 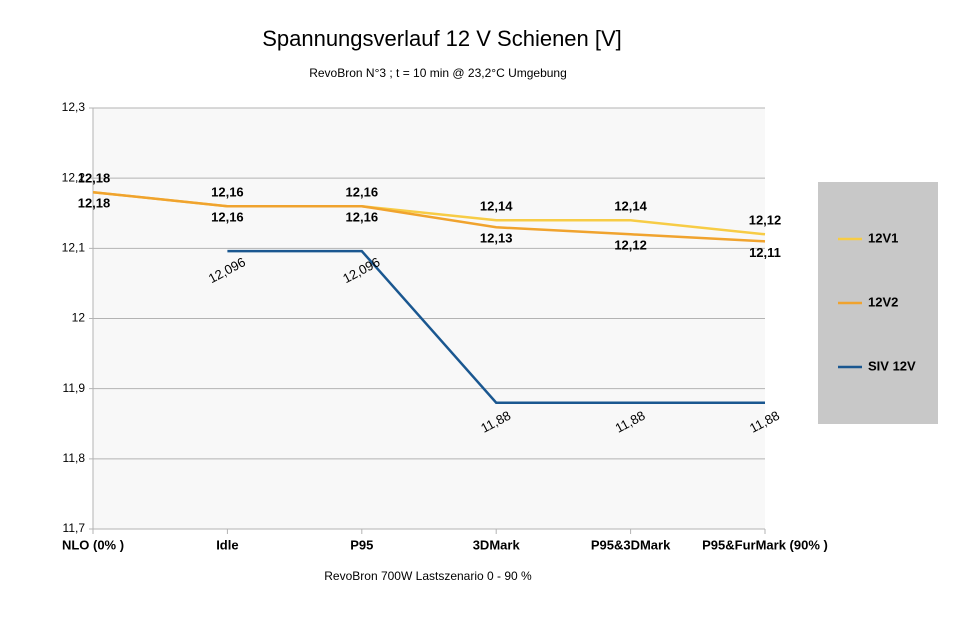 I want to click on x-axis-label: RevoBron 700W Lastszenario 0 - 90 %, so click(x=428, y=576).